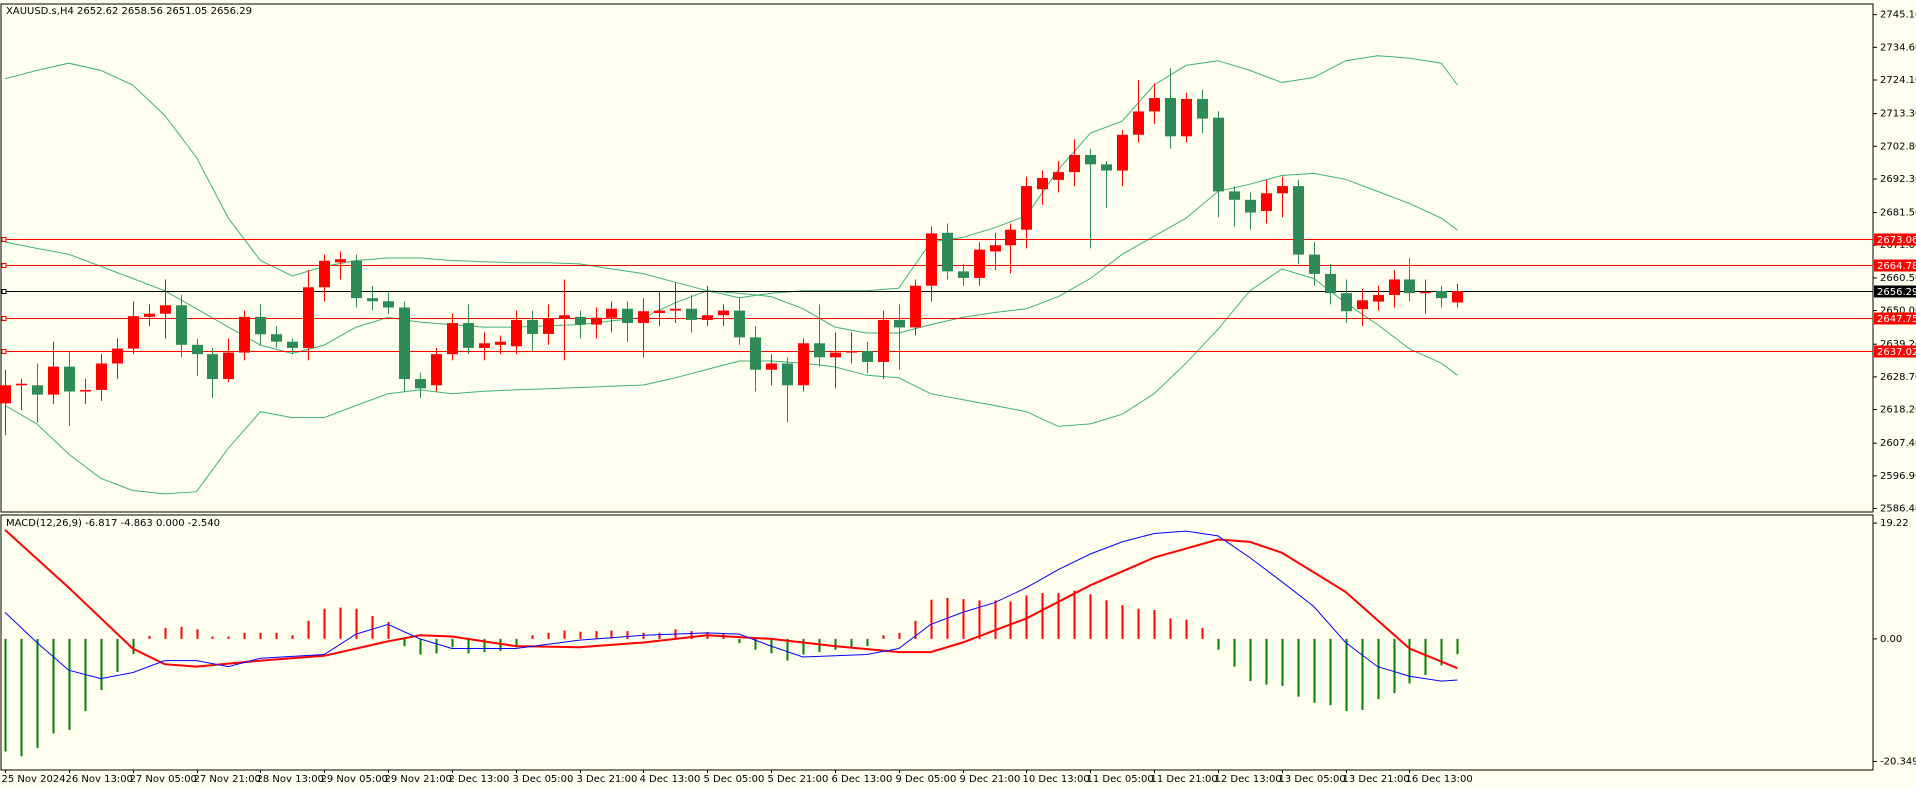  I want to click on x-tick-label: 27 Nov 05:00, so click(163, 779).